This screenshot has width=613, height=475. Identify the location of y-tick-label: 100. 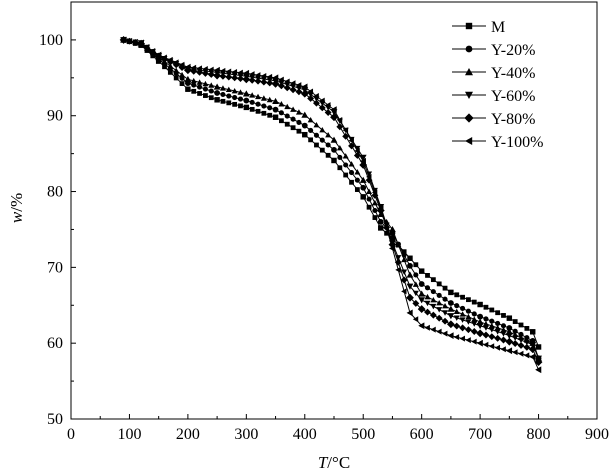
(51, 40).